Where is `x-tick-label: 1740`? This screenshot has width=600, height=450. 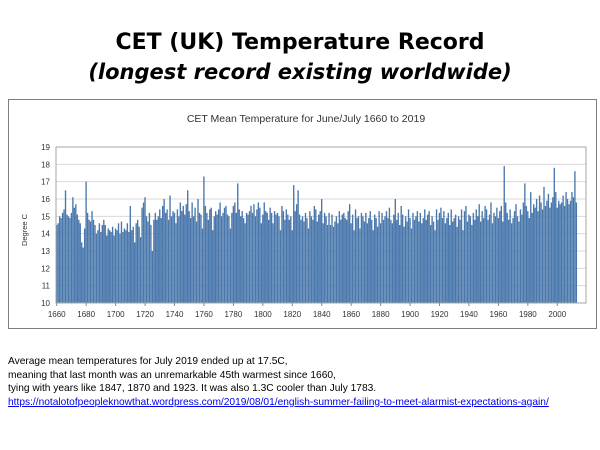
x-tick-label: 1740 is located at coordinates (175, 314).